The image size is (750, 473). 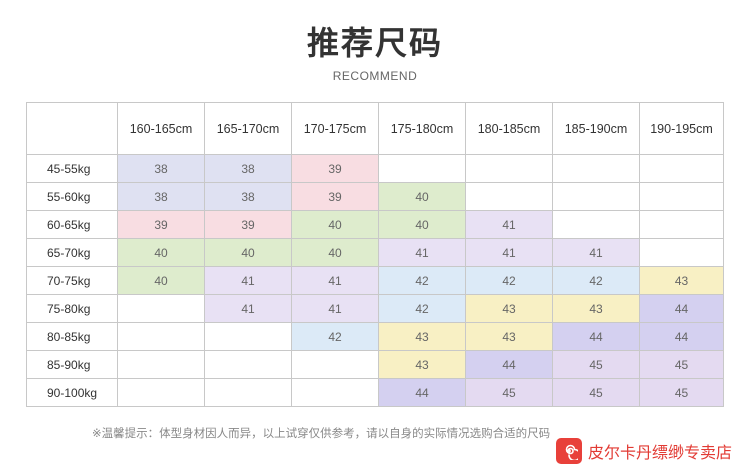 I want to click on table-row: 65-70kg 40 40 40 41 41 41, so click(x=375, y=252).